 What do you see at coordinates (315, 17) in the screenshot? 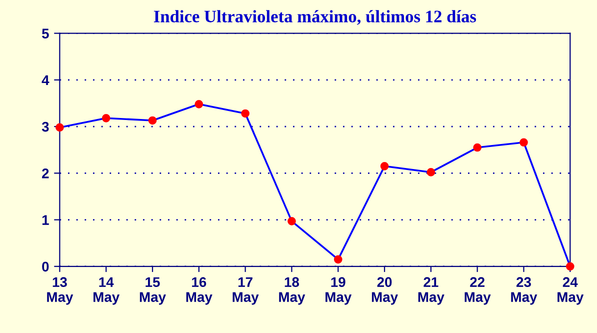
I see `chart-title: Indice Ultravioleta máximo, últimos 12 días` at bounding box center [315, 17].